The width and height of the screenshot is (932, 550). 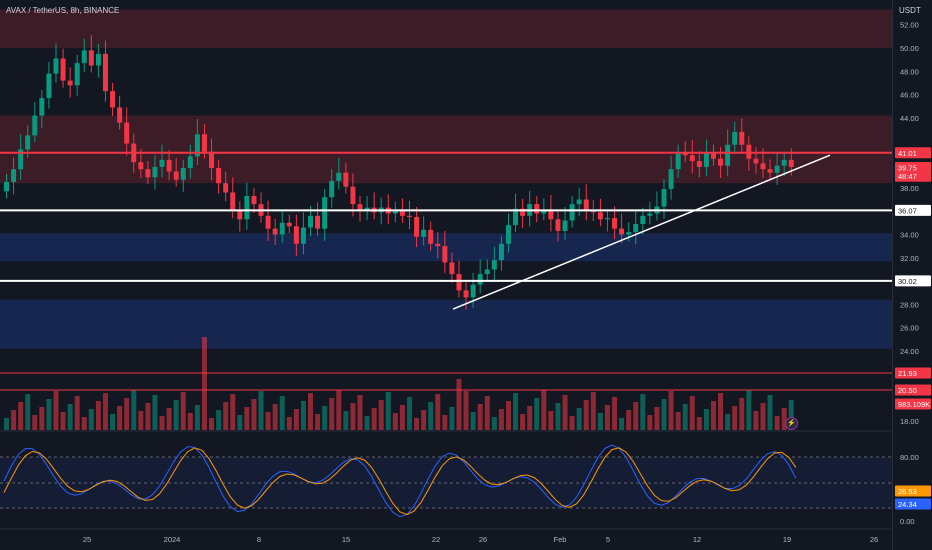 I want to click on stoch-band, so click(x=446, y=482).